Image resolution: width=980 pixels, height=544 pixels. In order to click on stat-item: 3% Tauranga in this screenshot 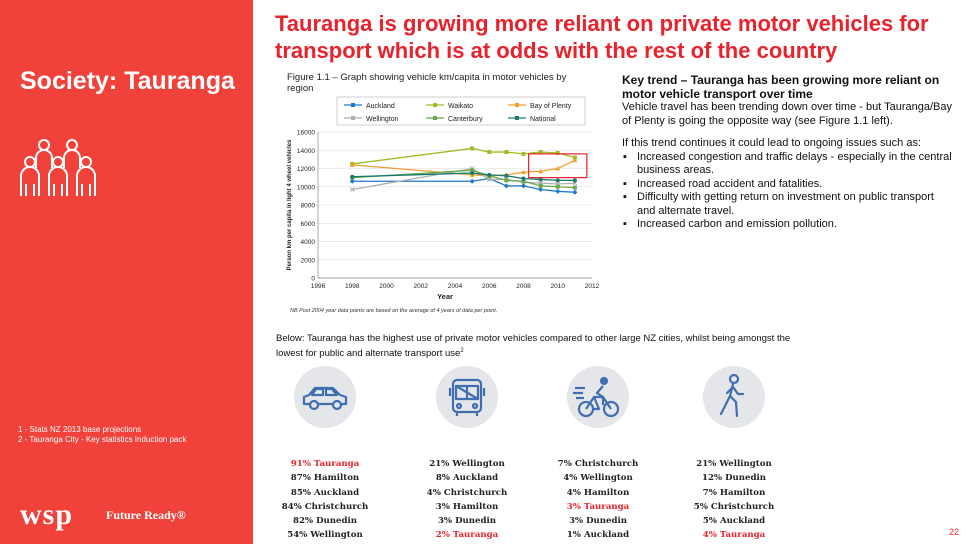, I will do `click(598, 506)`.